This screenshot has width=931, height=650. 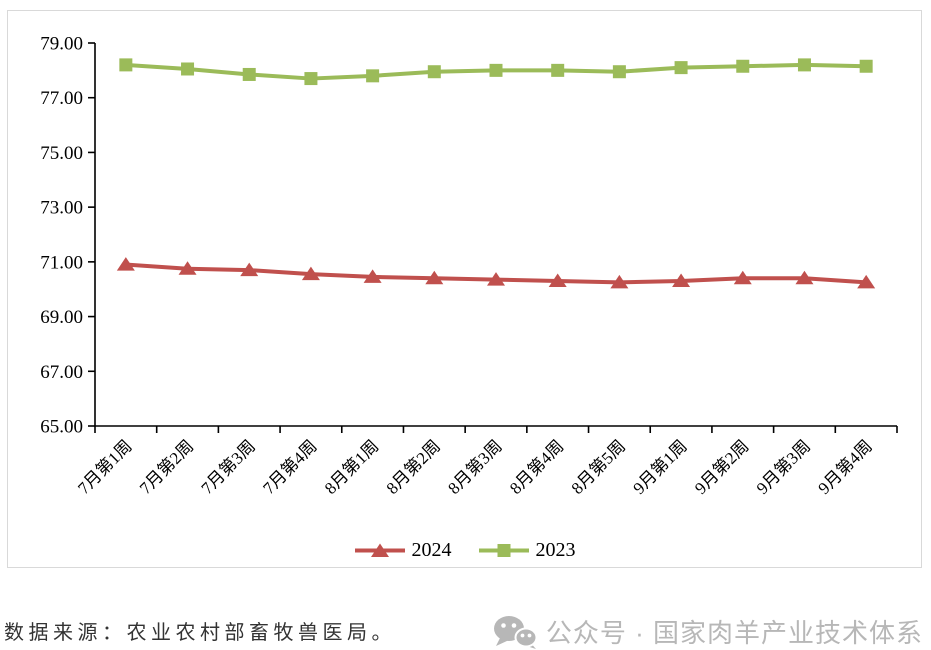 What do you see at coordinates (414, 467) in the screenshot?
I see `x-tick-label: 8月第2周` at bounding box center [414, 467].